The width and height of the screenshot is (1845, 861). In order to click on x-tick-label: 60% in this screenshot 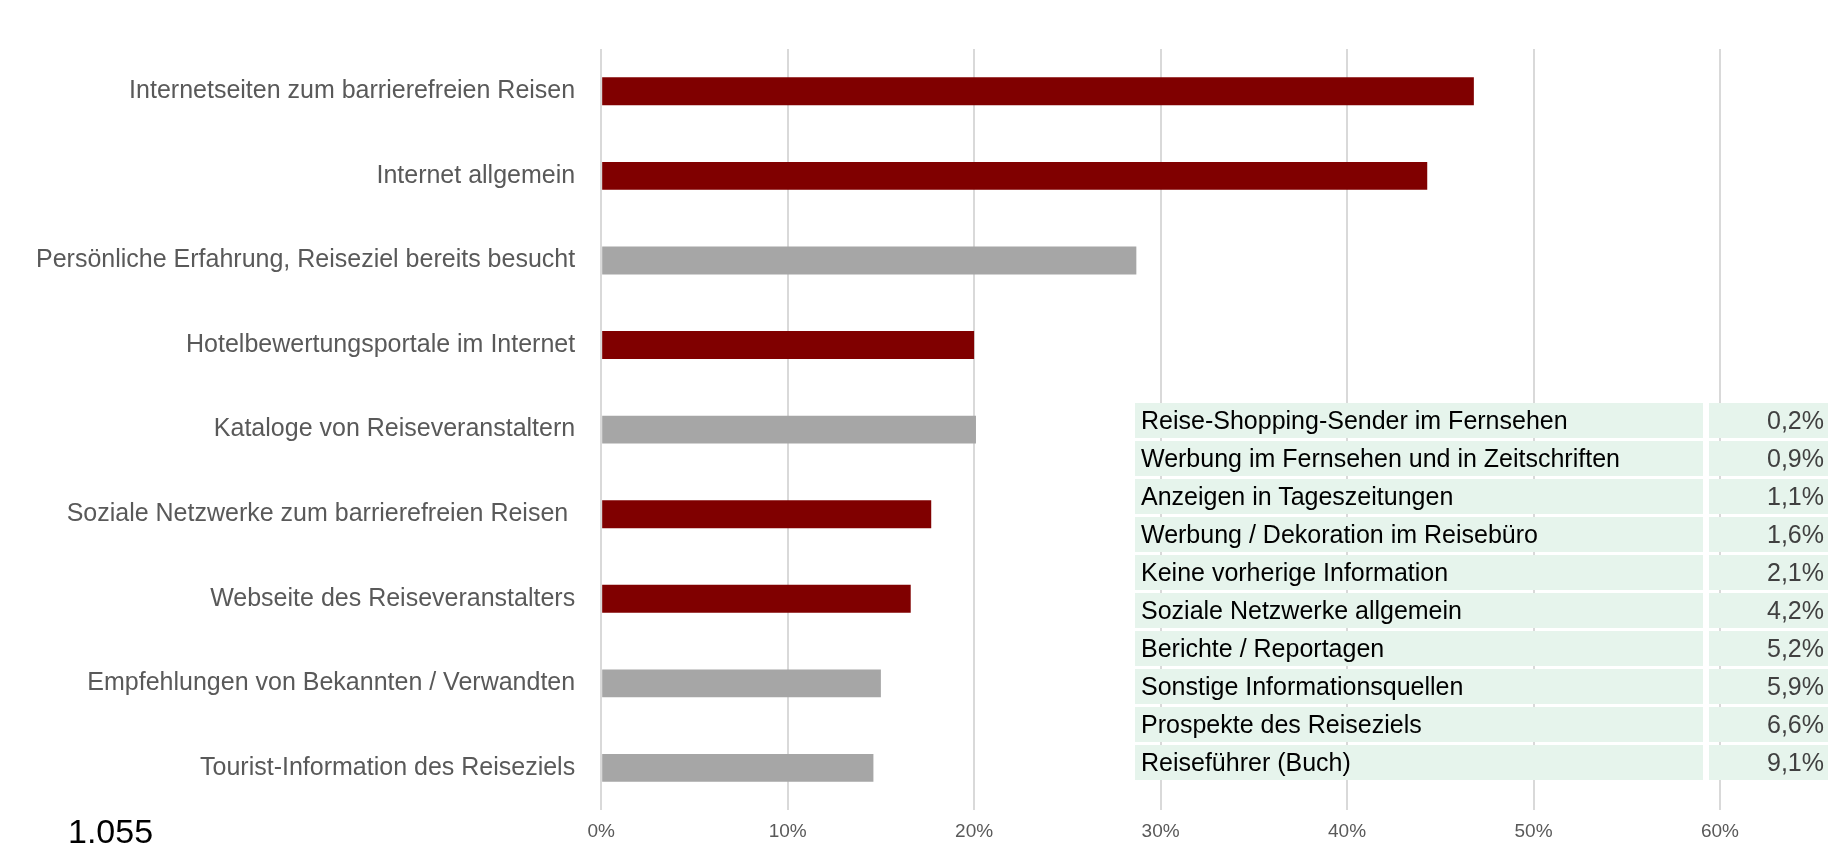, I will do `click(1720, 830)`.